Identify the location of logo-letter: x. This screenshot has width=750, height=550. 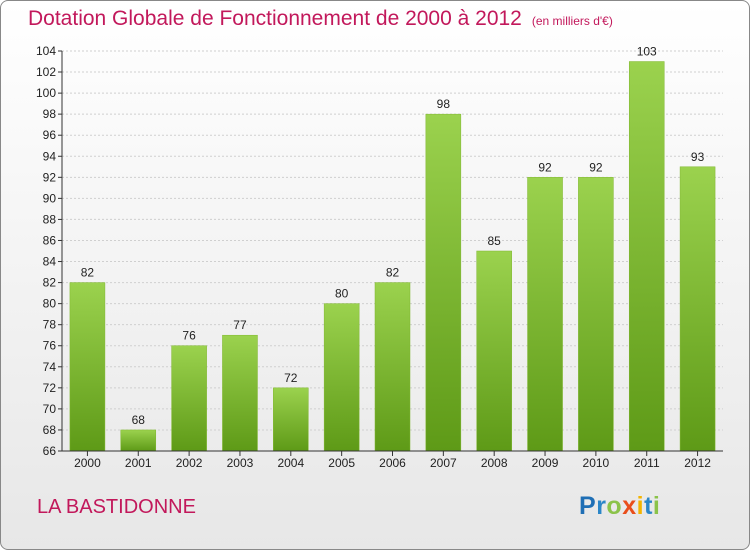
(629, 506).